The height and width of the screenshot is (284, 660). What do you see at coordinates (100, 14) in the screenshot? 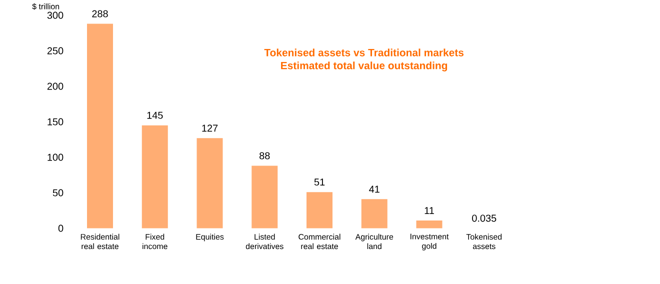
I see `data-label: 288` at bounding box center [100, 14].